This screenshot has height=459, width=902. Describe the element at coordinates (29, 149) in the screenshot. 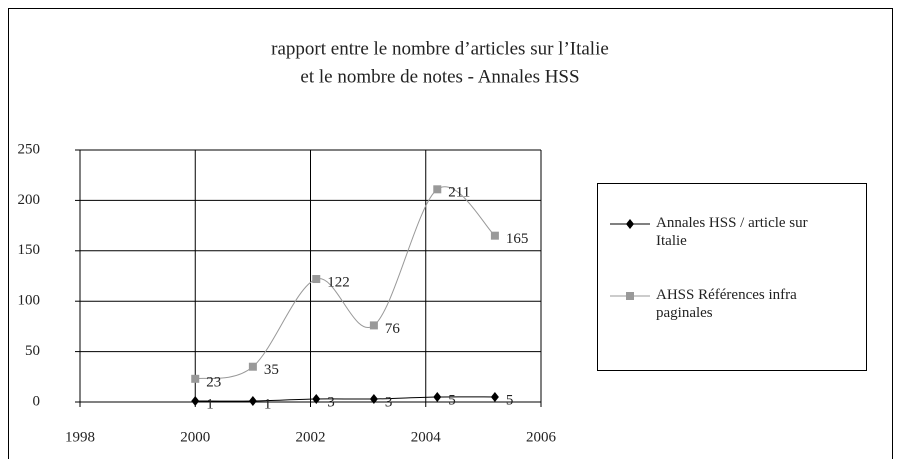

I see `y-tick-label: 250` at that location.